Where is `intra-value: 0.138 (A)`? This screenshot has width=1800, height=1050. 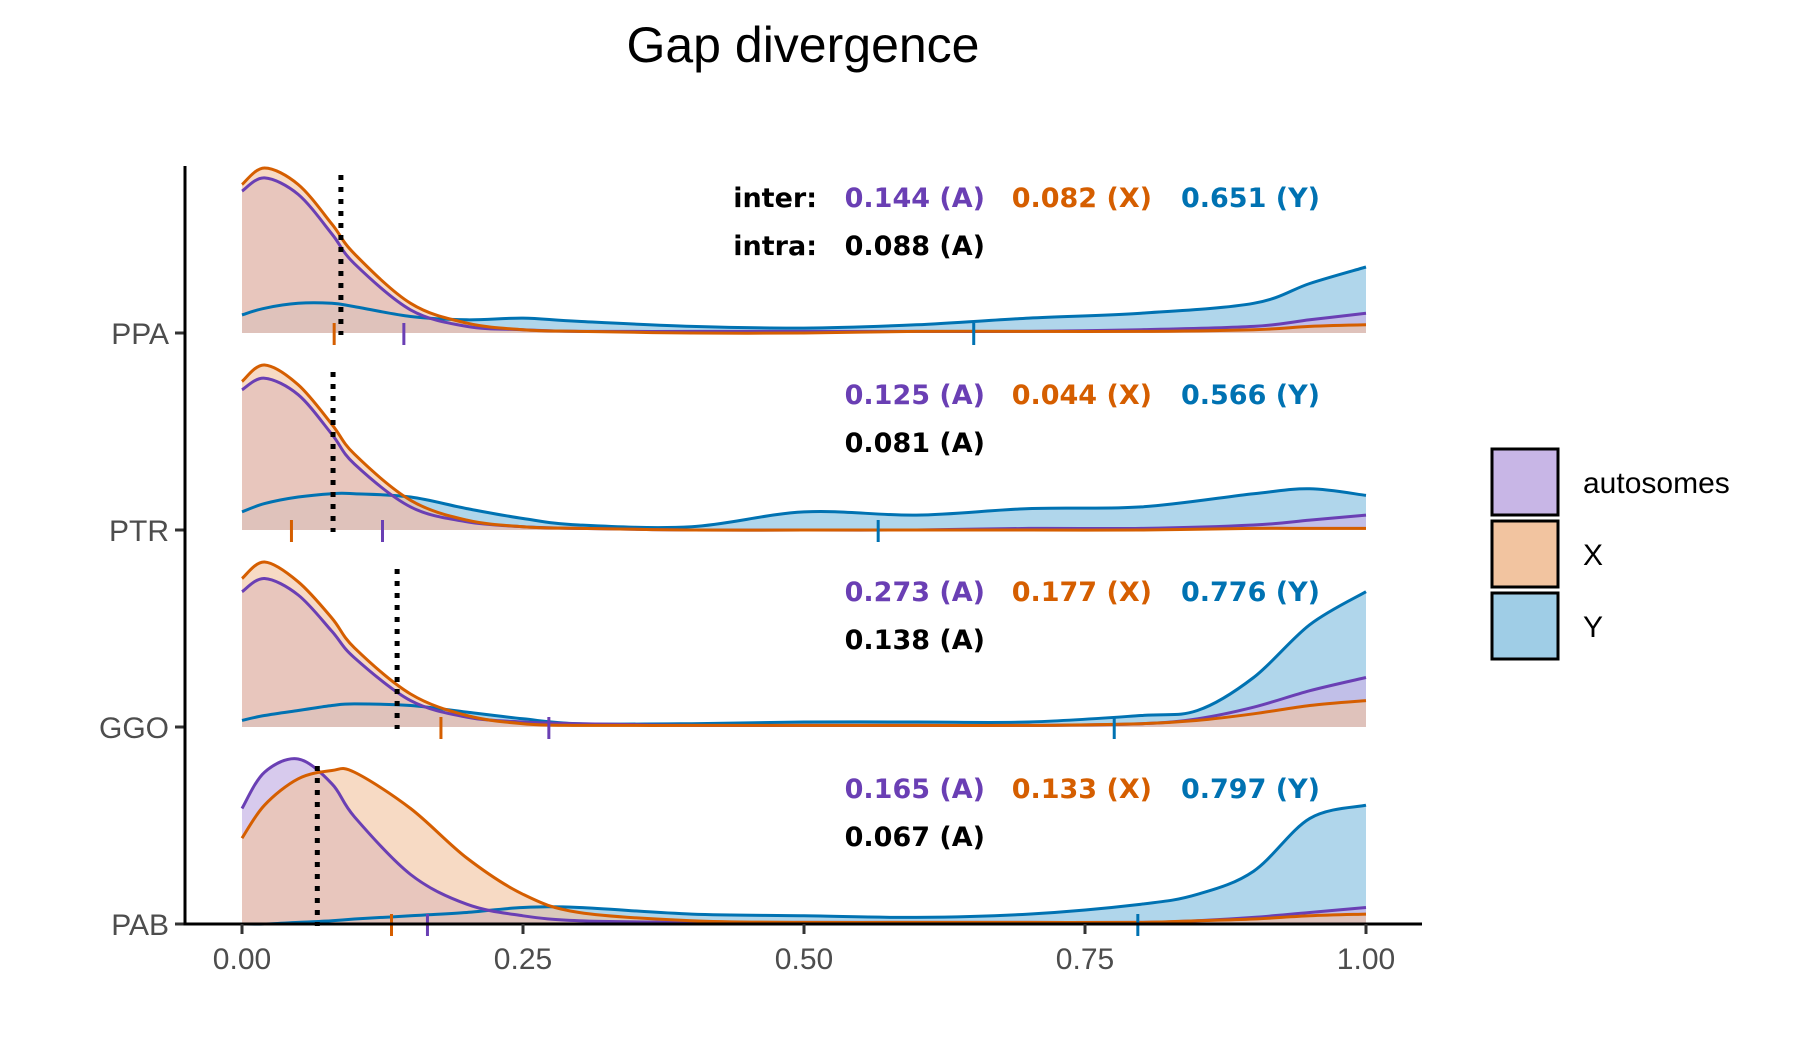
intra-value: 0.138 (A) is located at coordinates (915, 640).